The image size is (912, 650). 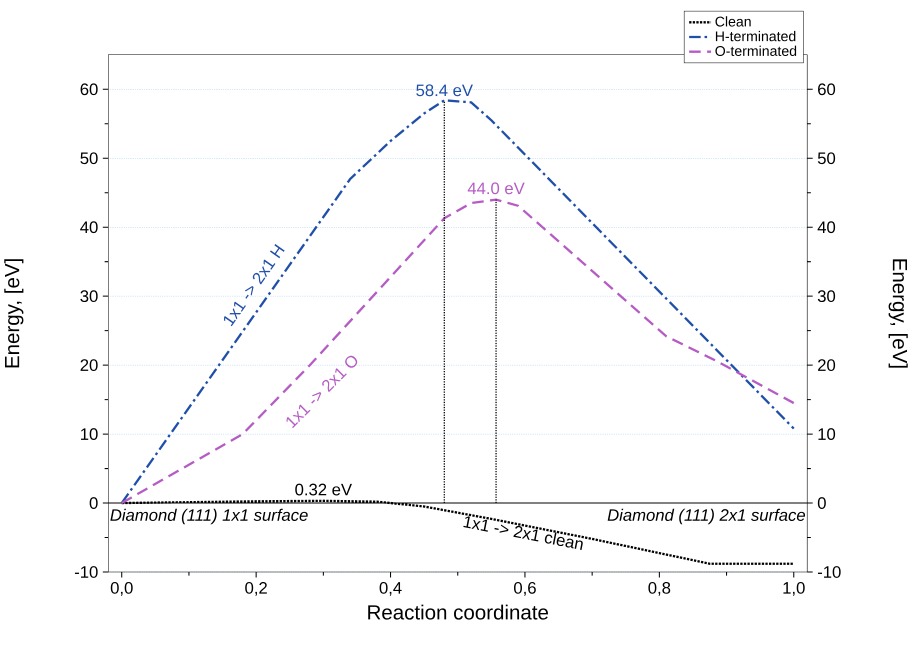 I want to click on legend-label: Clean, so click(x=733, y=21).